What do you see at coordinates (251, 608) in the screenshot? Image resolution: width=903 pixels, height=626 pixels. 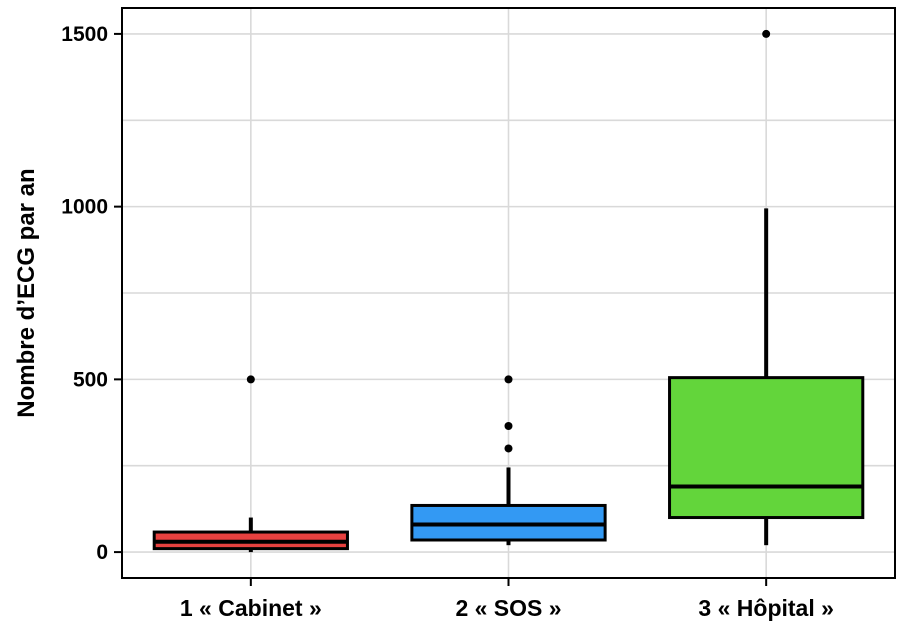 I see `x-tick-label: 1 « Cabinet »` at bounding box center [251, 608].